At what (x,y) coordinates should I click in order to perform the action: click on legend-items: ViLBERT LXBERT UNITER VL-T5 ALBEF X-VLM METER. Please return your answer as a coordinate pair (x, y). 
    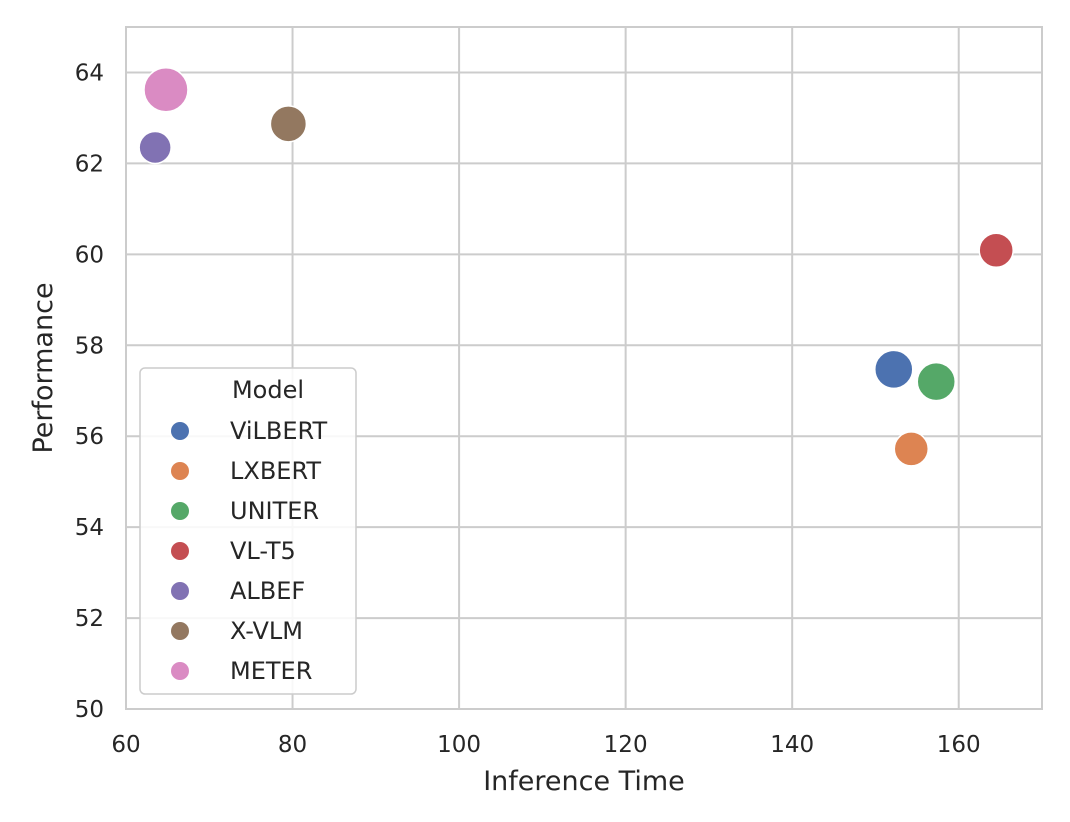
    Looking at the image, I should click on (249, 551).